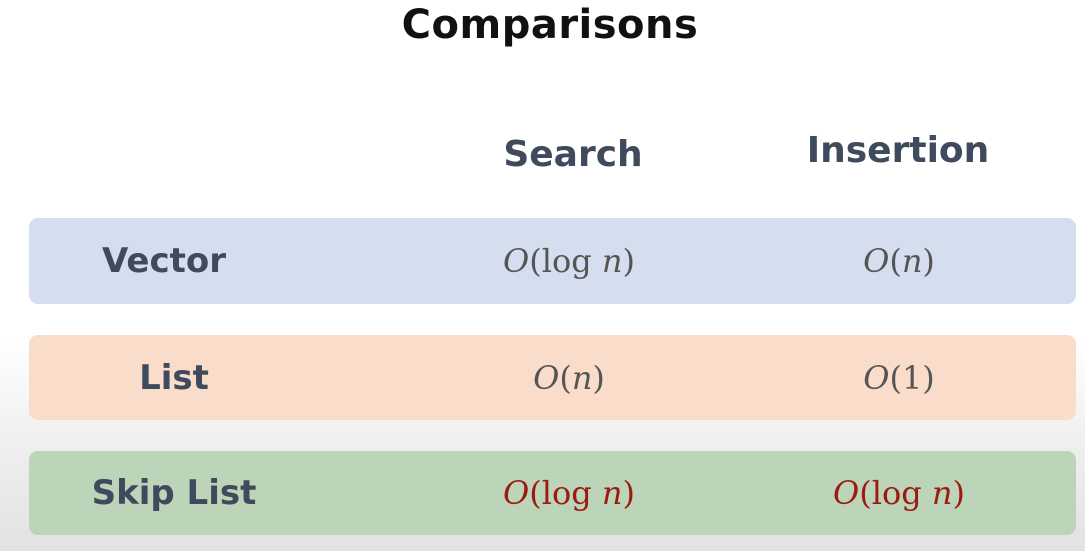 Image resolution: width=1085 pixels, height=551 pixels. I want to click on column-header-insertion: Insertion, so click(898, 150).